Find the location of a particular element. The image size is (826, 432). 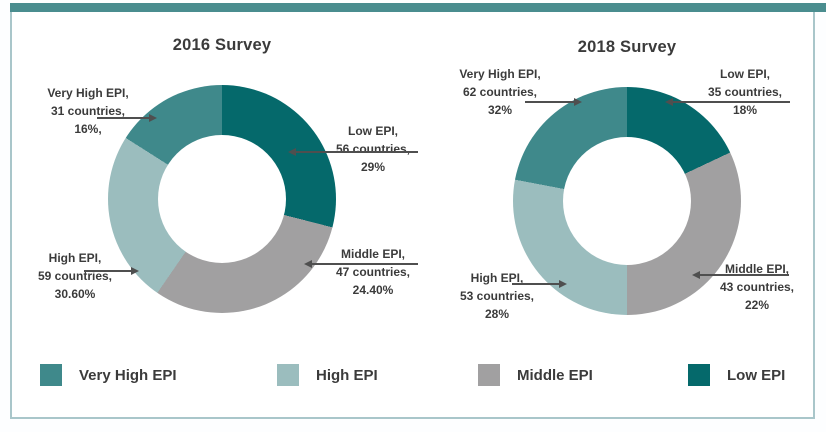

legend-item-low: Low EPI is located at coordinates (736, 375).